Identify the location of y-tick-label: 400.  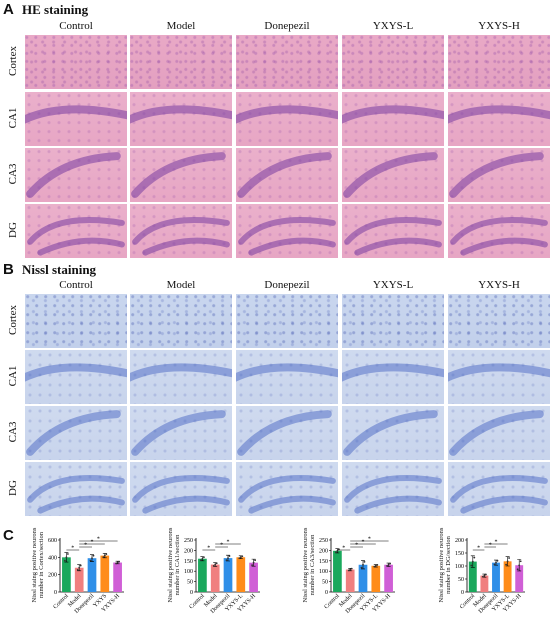
(52, 558).